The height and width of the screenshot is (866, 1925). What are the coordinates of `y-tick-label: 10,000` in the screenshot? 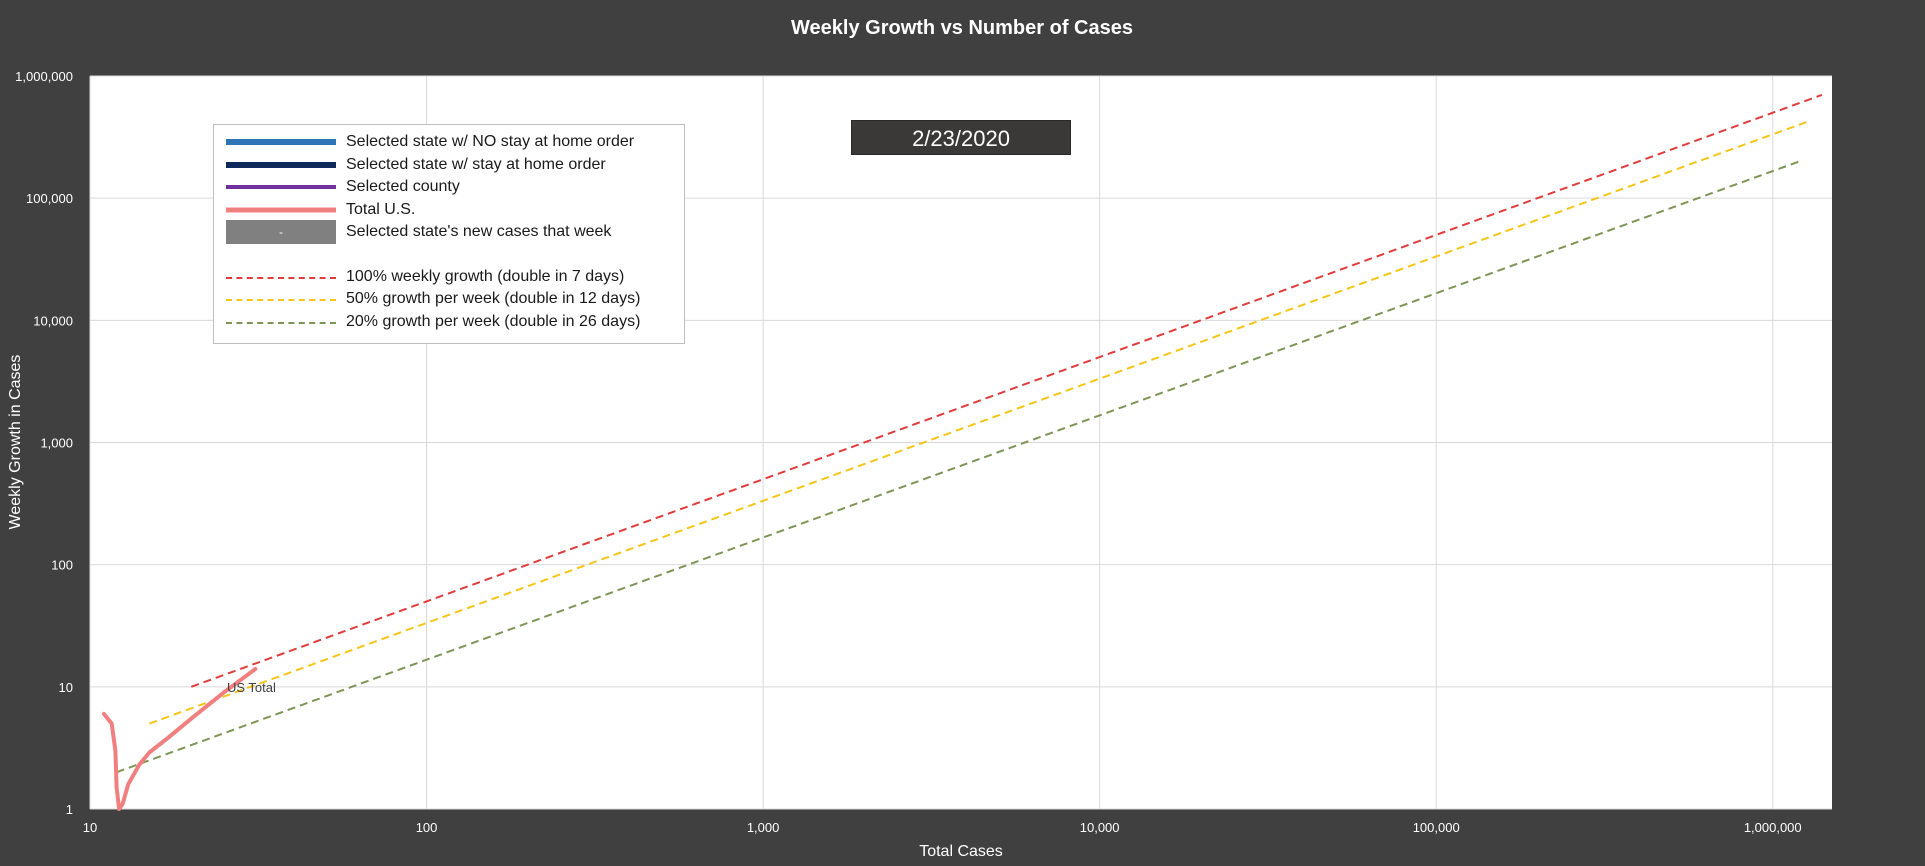 It's located at (53, 320).